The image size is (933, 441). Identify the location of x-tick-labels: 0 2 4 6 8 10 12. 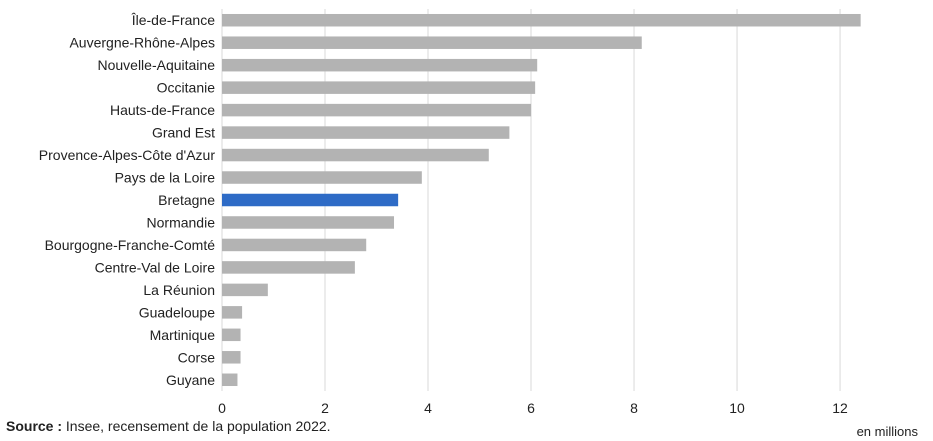
(533, 408).